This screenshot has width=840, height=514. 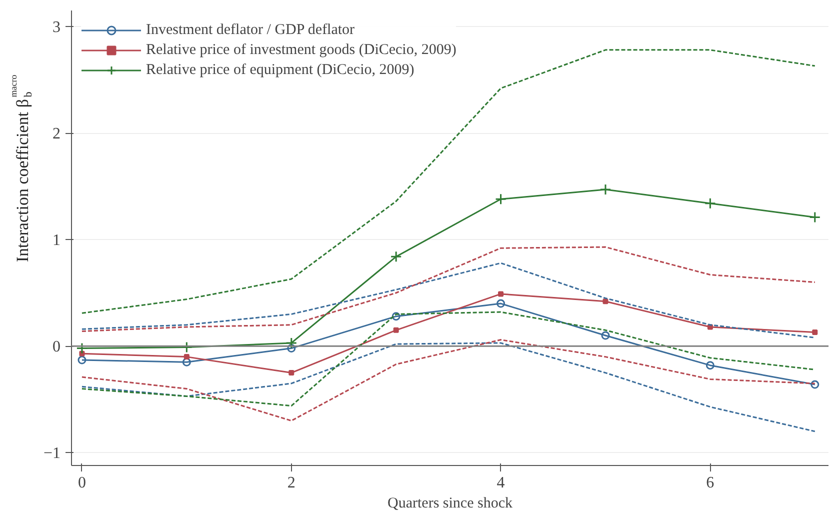 I want to click on y-axis-title: Interaction coefficient βbmacro, so click(x=21, y=168).